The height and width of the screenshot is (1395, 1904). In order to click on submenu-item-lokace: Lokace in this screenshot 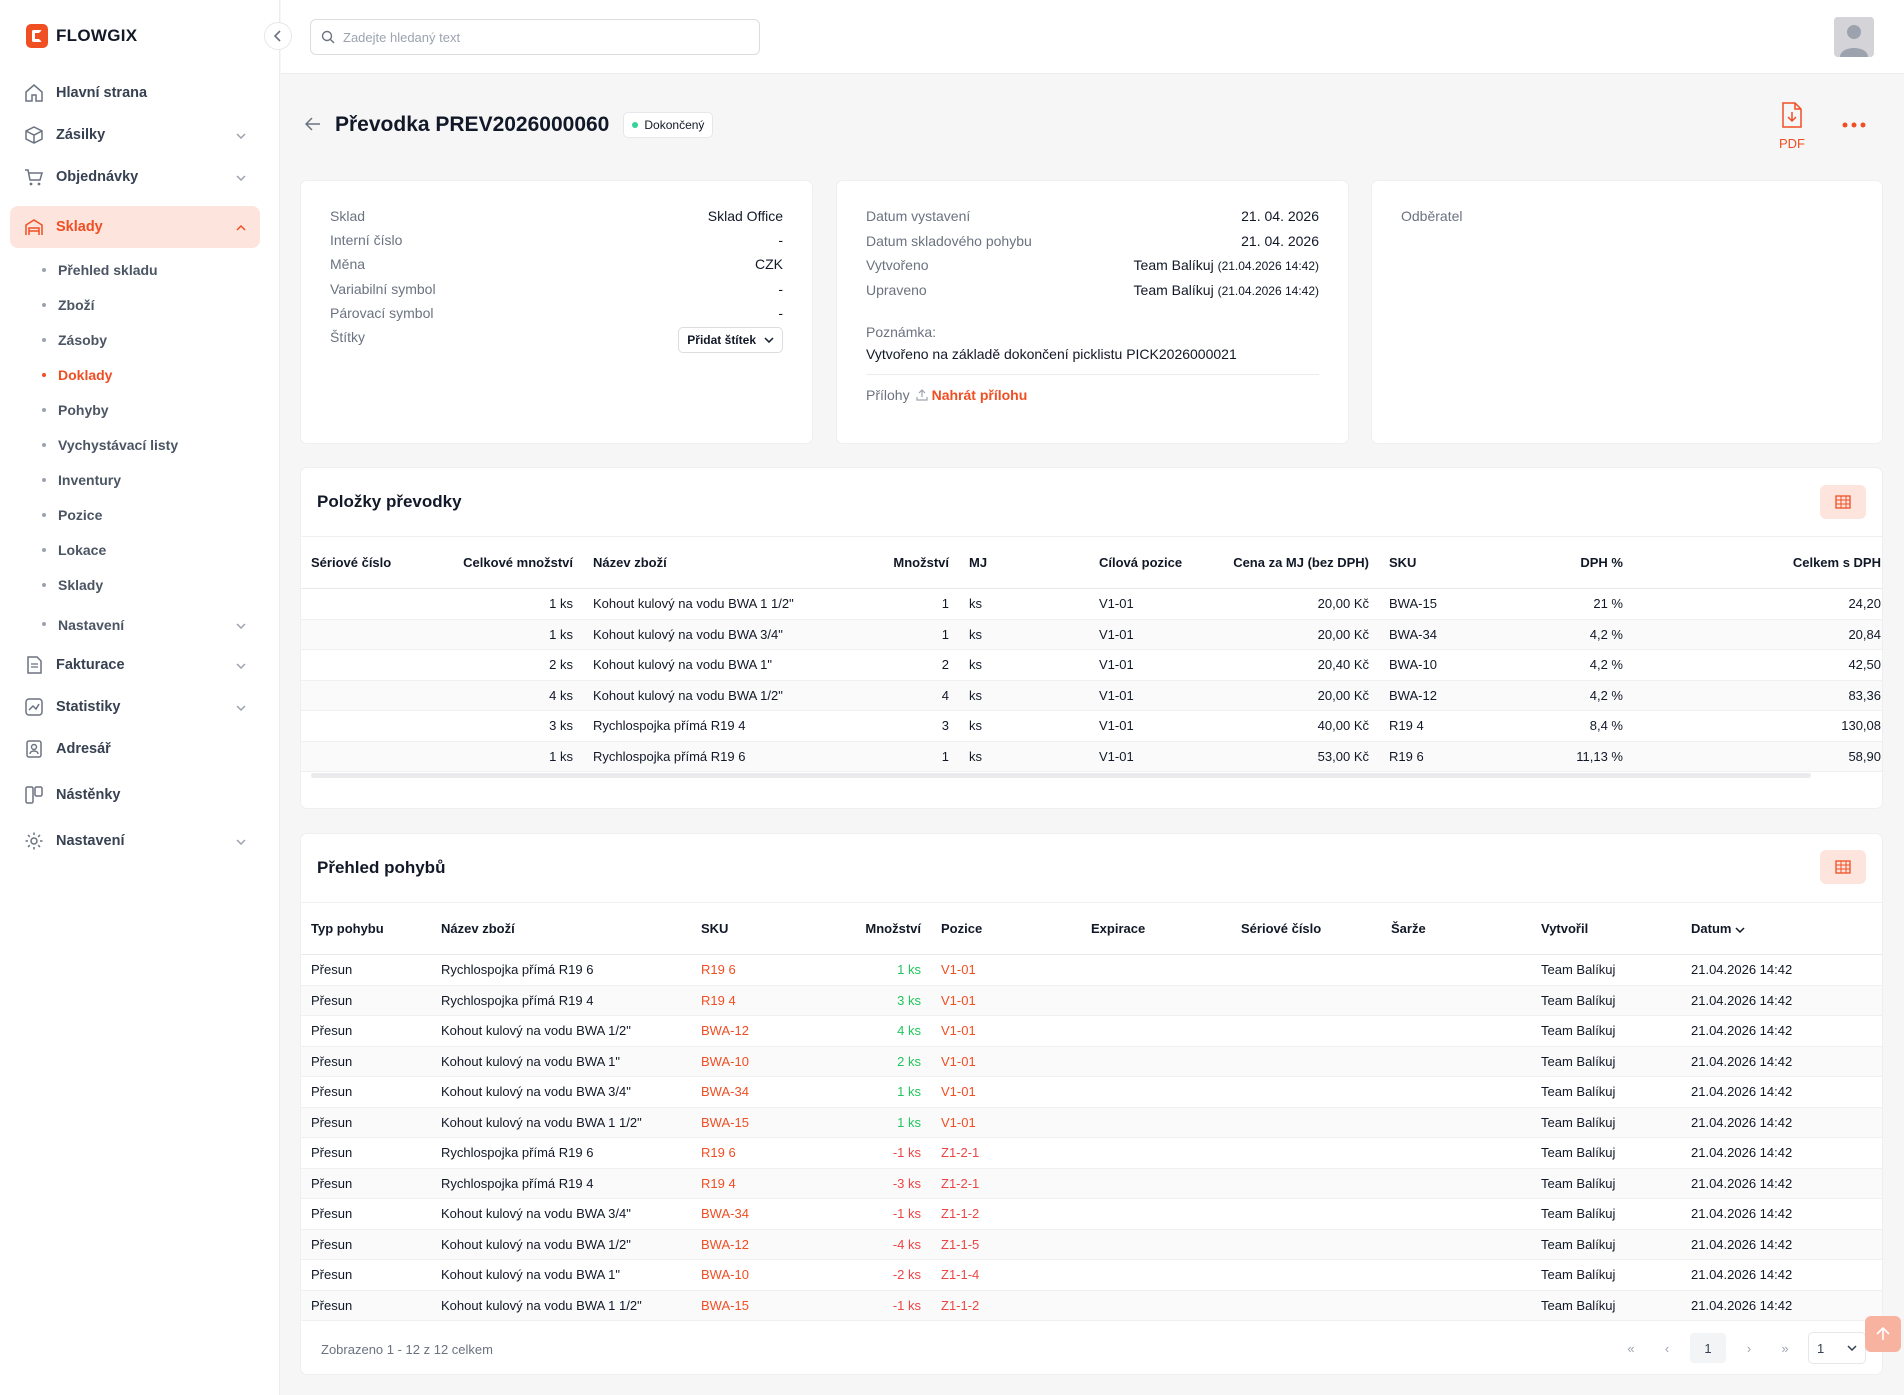, I will do `click(151, 549)`.